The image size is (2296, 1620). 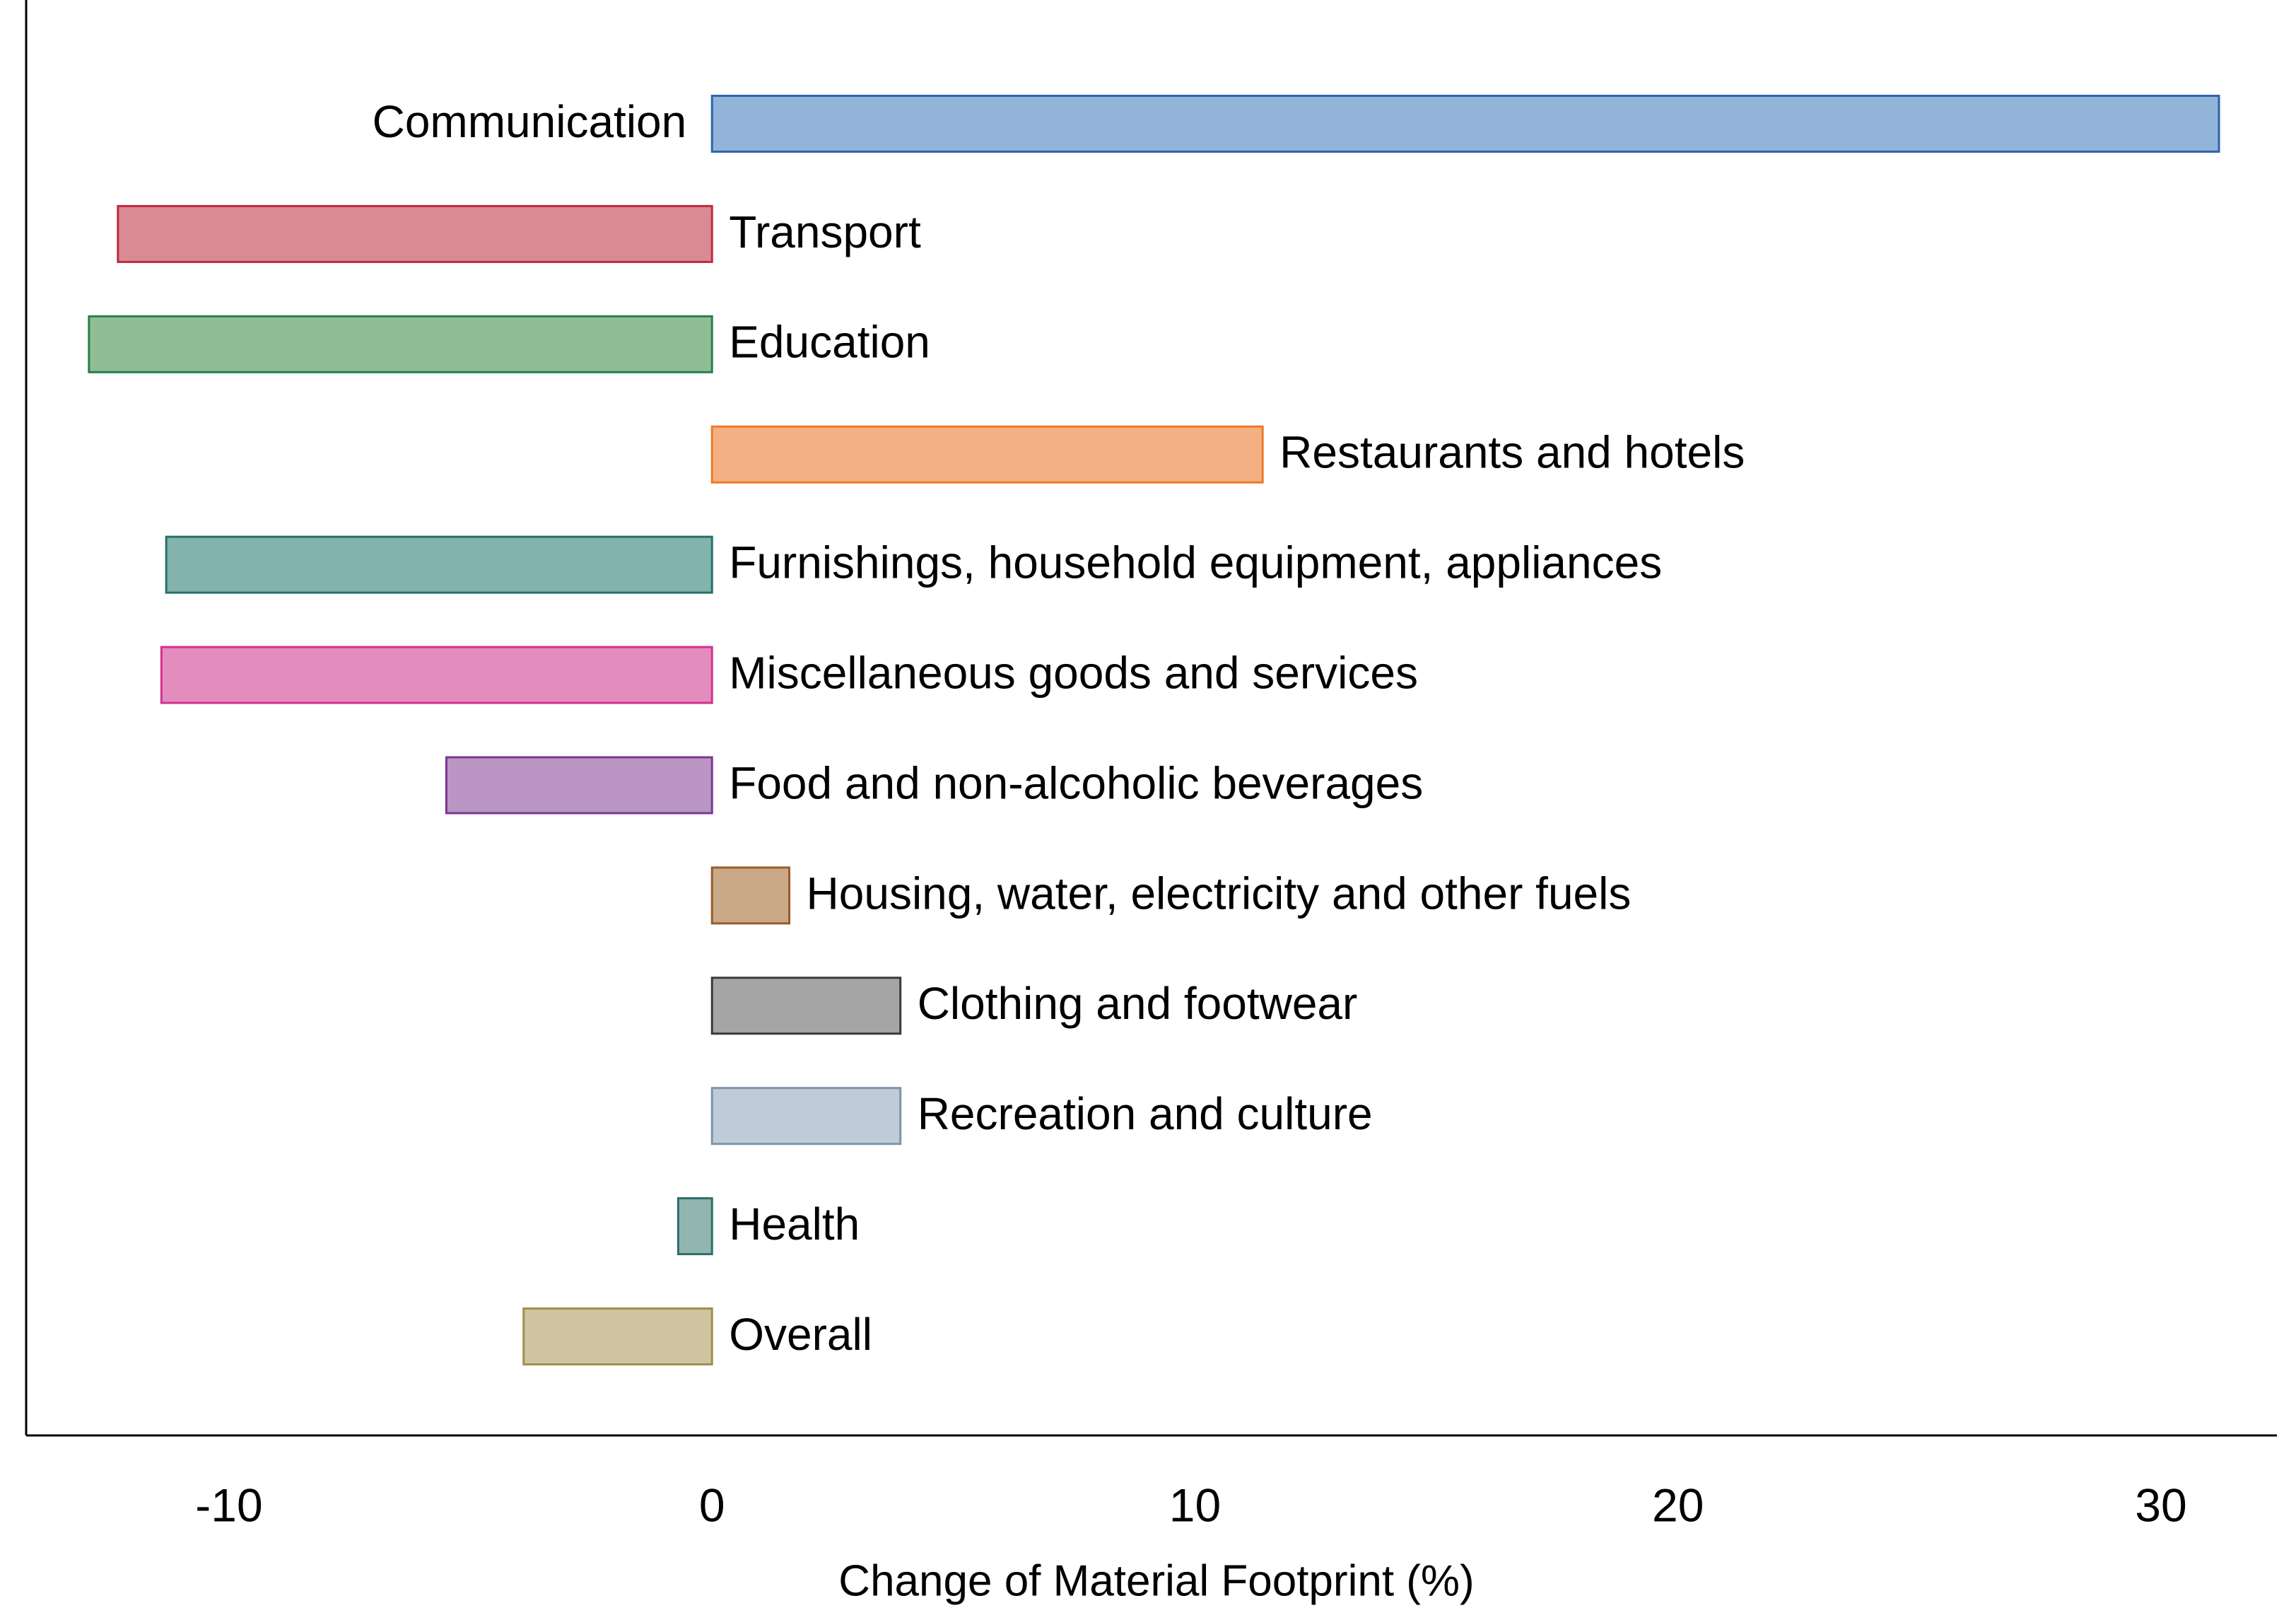 I want to click on bar-label: Recreation and culture, so click(x=1145, y=1114).